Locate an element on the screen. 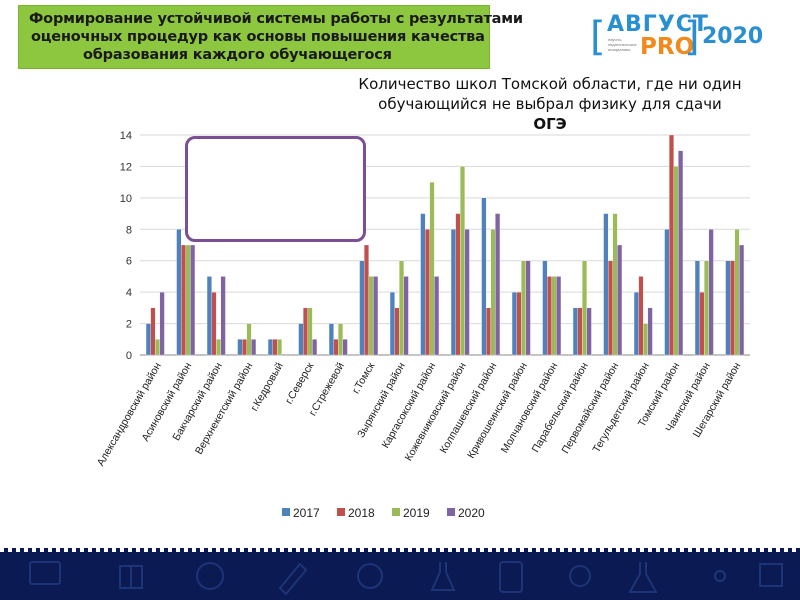 The height and width of the screenshot is (600, 800). x-category-label: Парабельский район is located at coordinates (560, 407).